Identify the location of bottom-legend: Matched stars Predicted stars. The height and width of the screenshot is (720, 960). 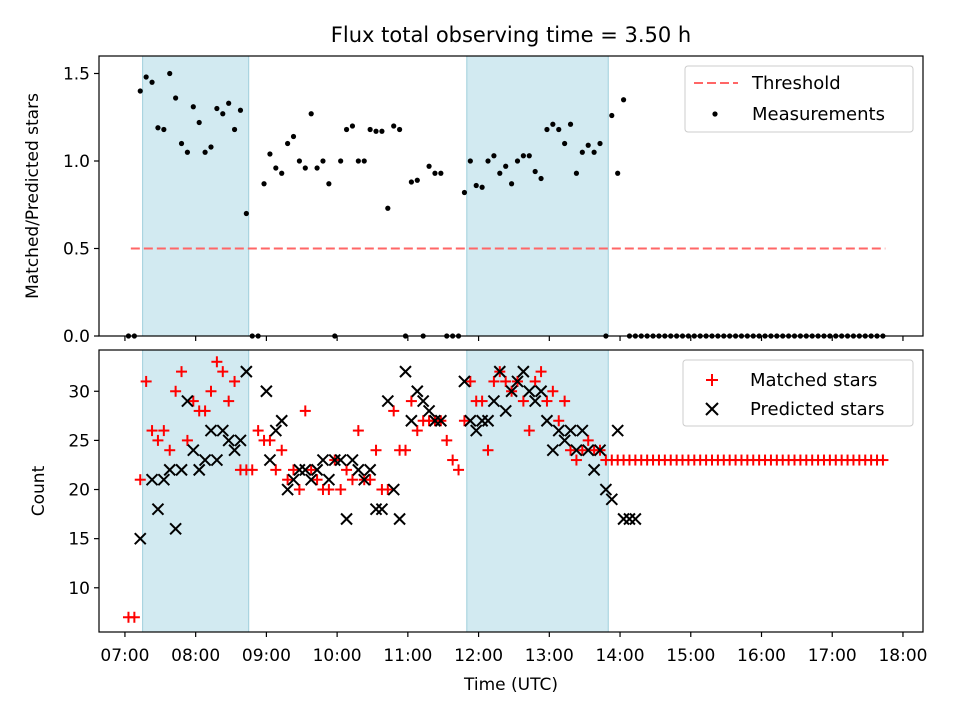
(798, 393).